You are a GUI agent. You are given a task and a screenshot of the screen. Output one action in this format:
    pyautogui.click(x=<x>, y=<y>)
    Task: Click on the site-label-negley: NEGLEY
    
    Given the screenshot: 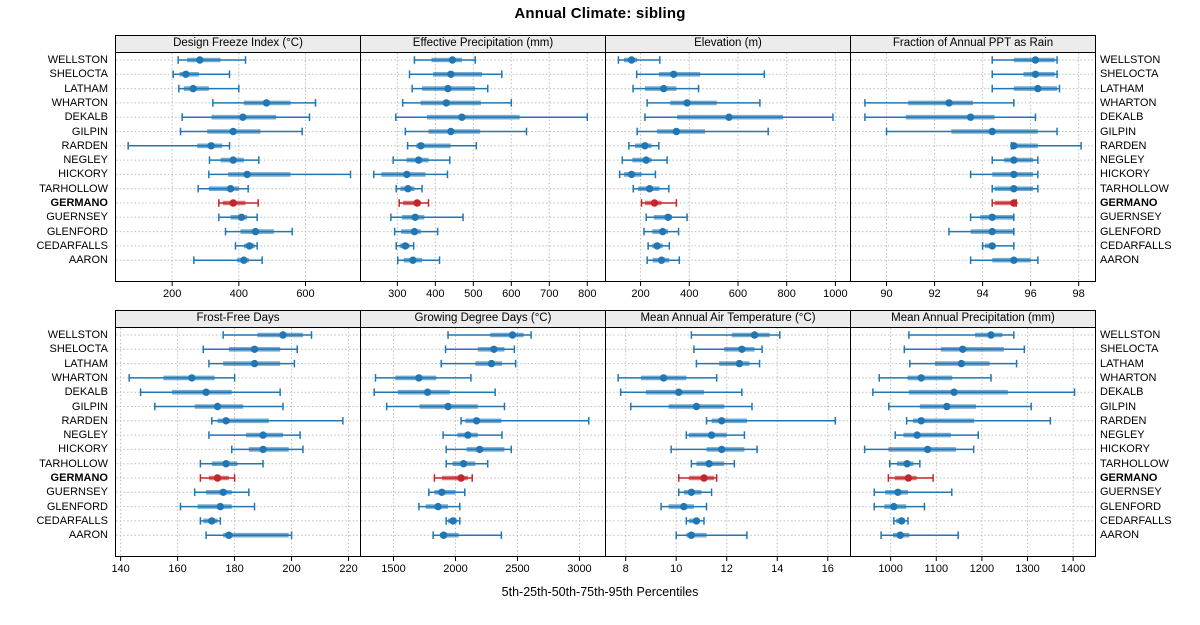 What is the action you would take?
    pyautogui.click(x=1122, y=435)
    